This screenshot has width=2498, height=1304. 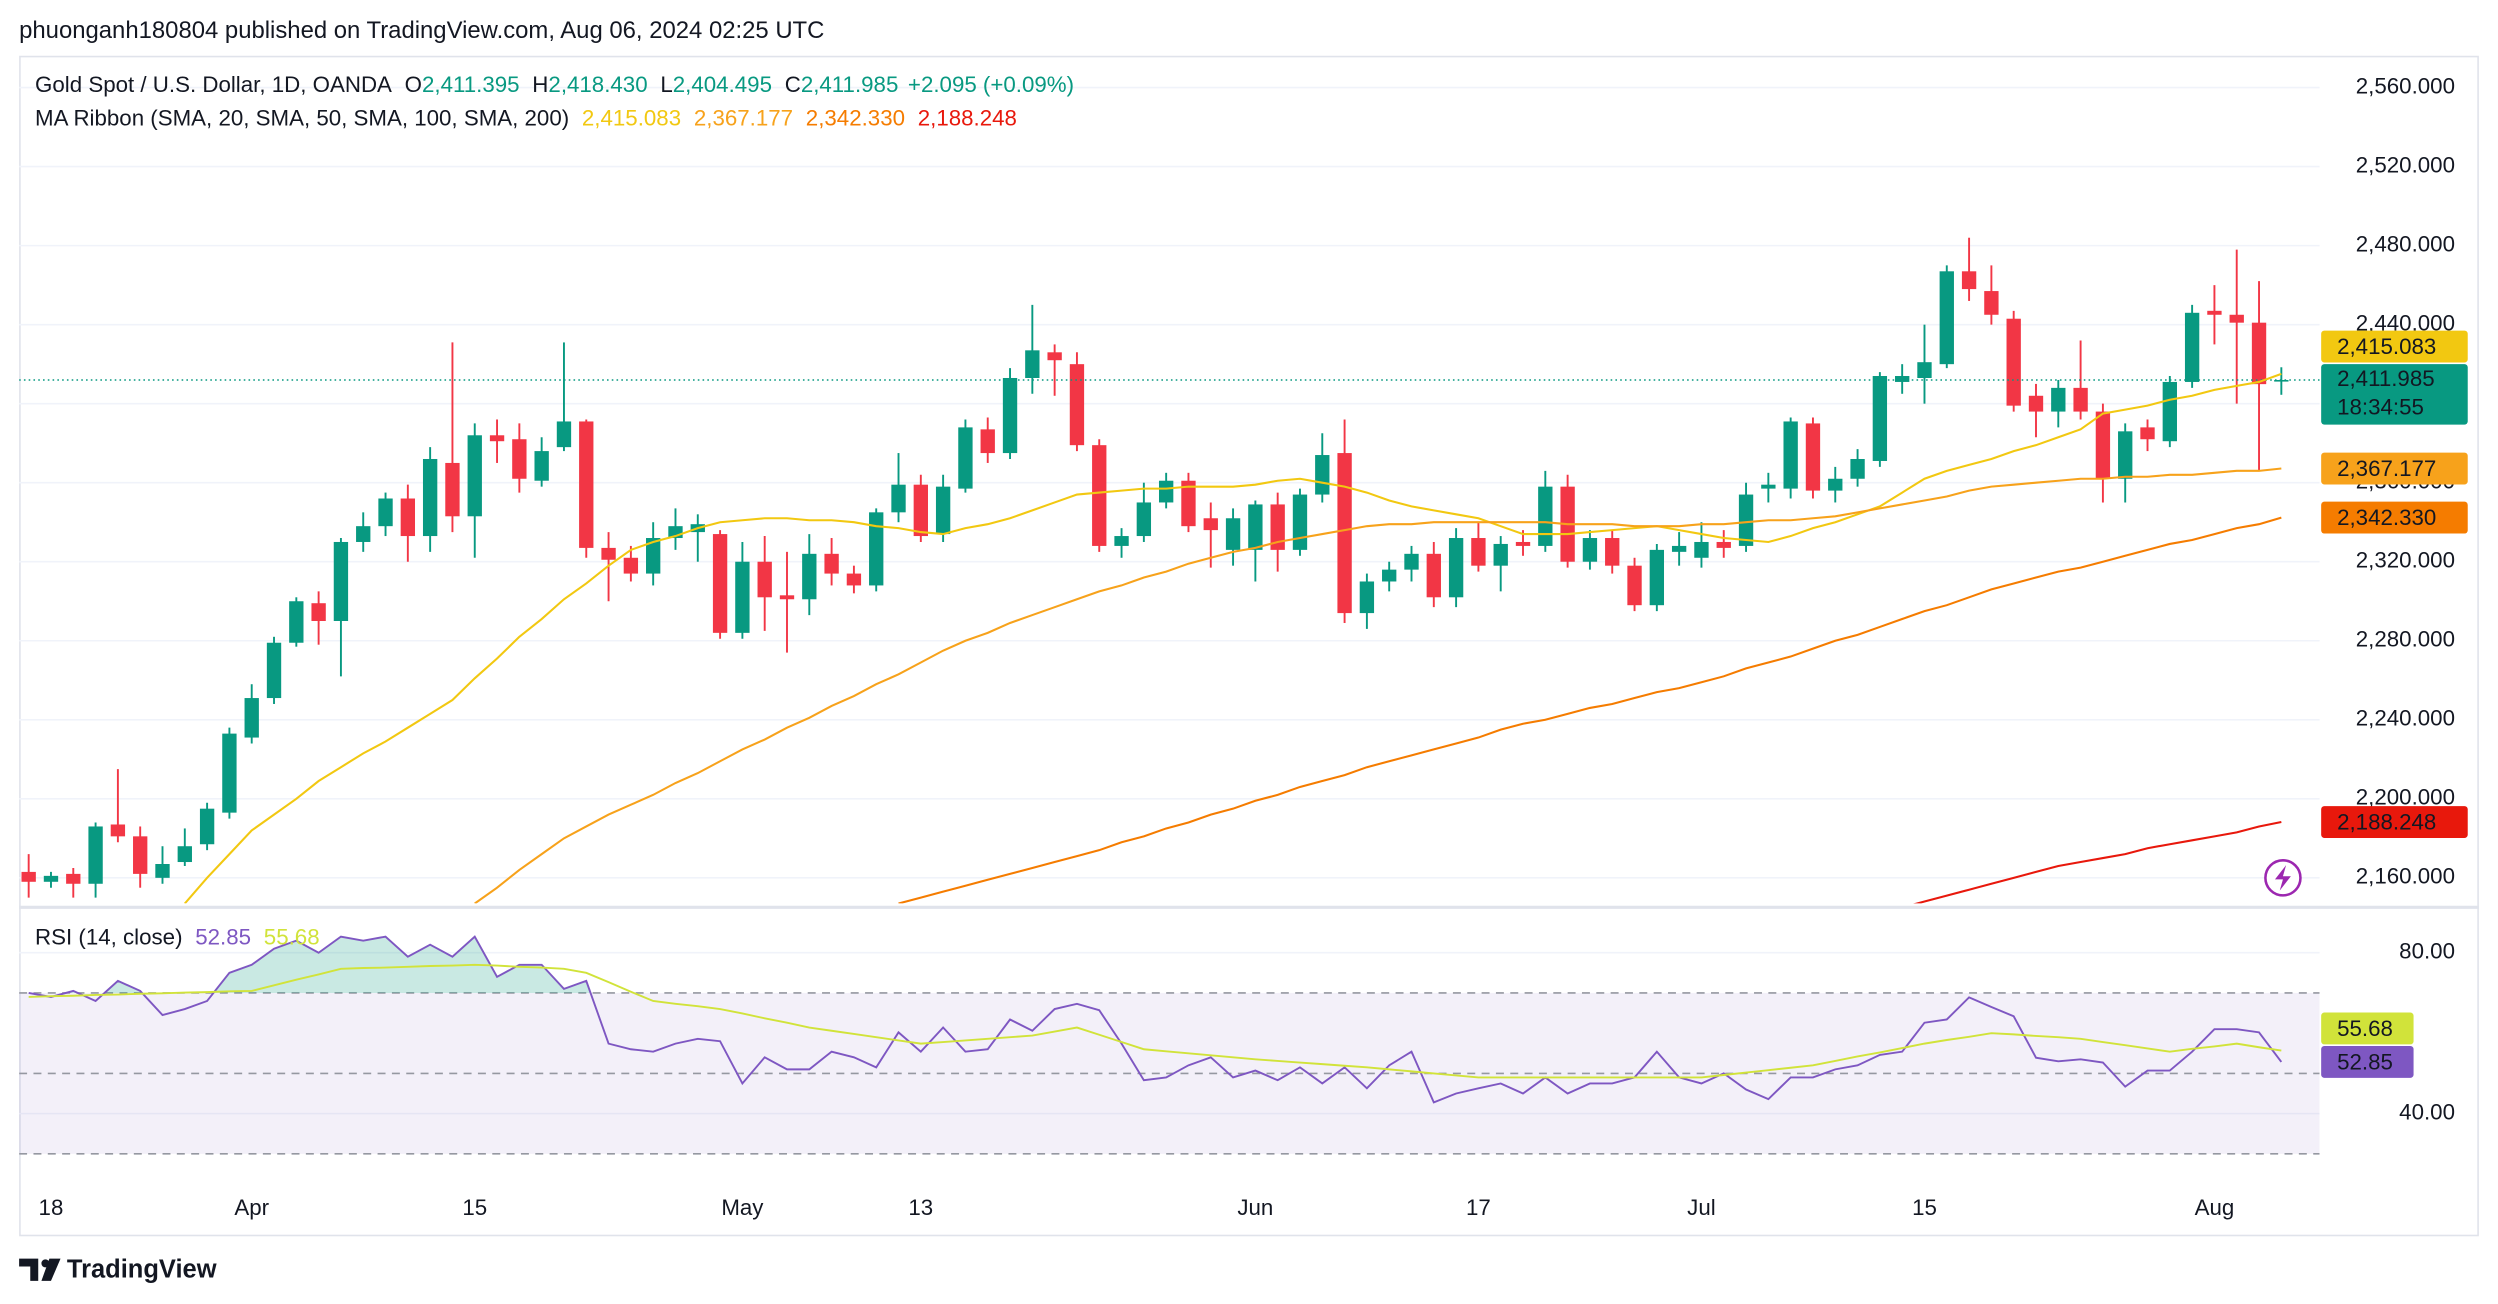 What do you see at coordinates (292, 936) in the screenshot?
I see `rsi-value: 55.68` at bounding box center [292, 936].